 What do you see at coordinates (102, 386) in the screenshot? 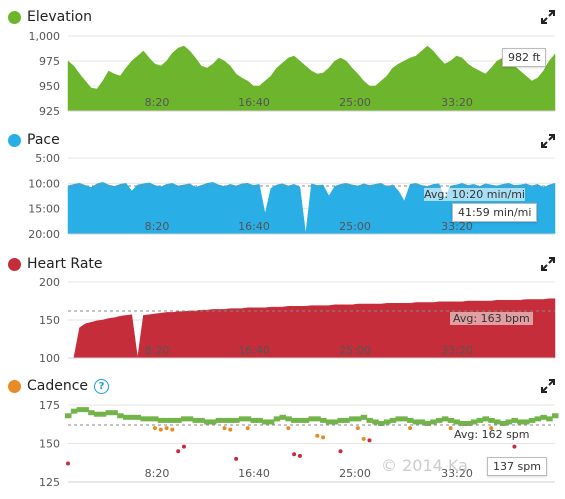
I see `help-icon: ?` at bounding box center [102, 386].